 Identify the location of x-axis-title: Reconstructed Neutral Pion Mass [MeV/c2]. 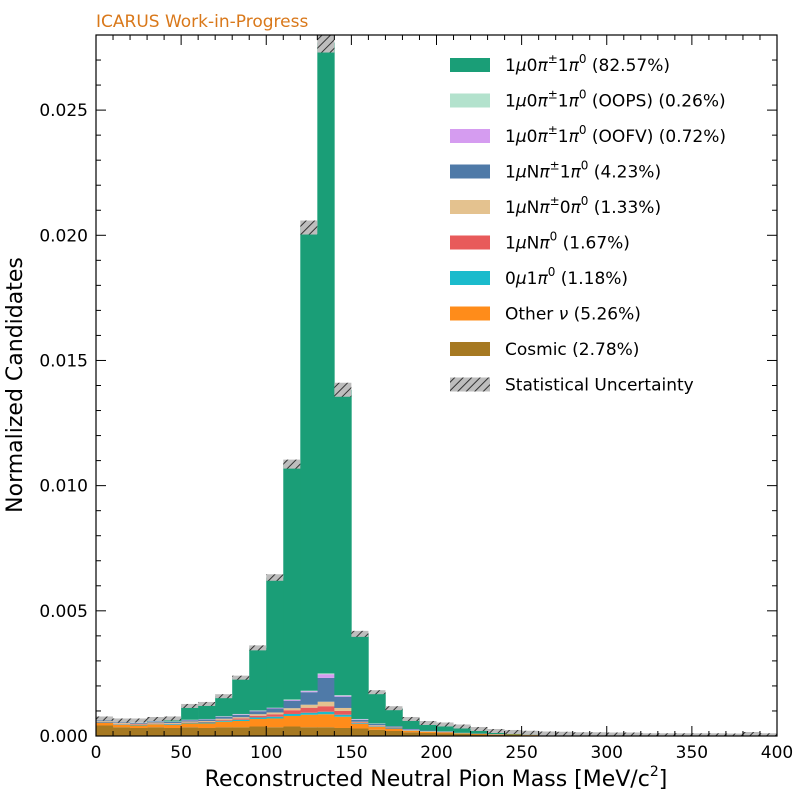
(436, 778).